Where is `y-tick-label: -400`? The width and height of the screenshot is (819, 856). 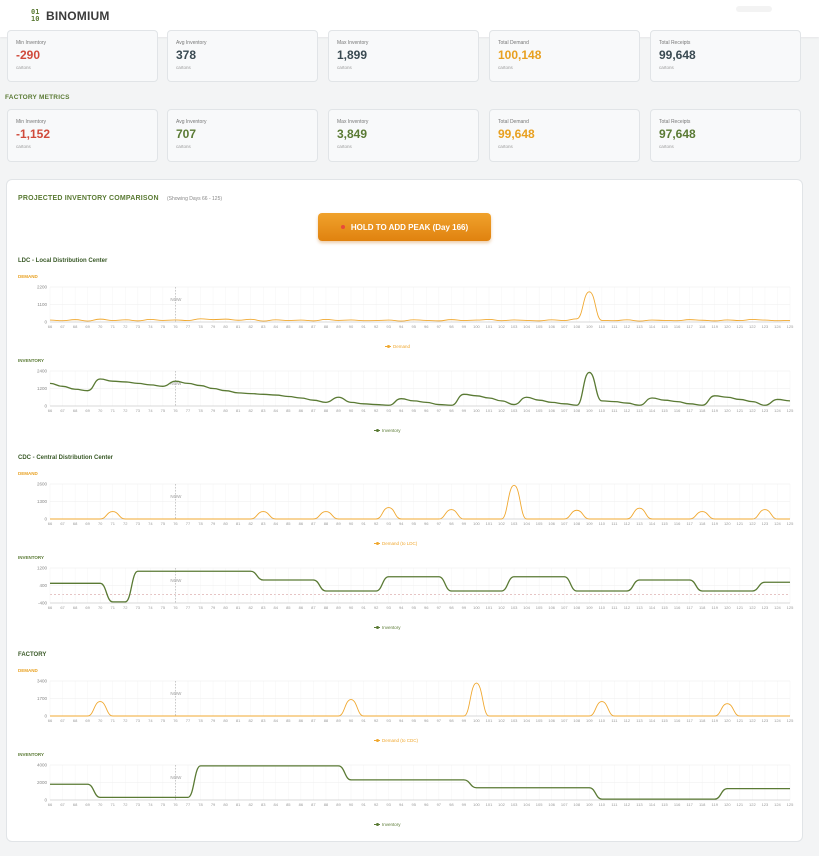 y-tick-label: -400 is located at coordinates (43, 603).